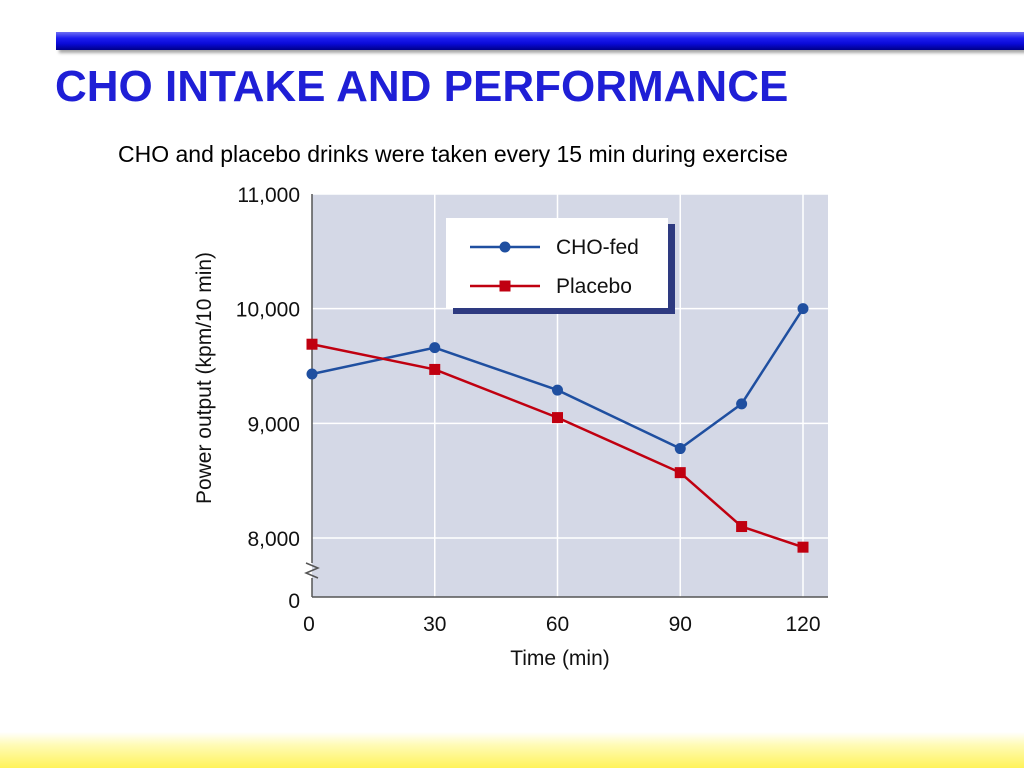 Image resolution: width=1024 pixels, height=768 pixels. Describe the element at coordinates (512, 750) in the screenshot. I see `footer-bar-decoration` at that location.